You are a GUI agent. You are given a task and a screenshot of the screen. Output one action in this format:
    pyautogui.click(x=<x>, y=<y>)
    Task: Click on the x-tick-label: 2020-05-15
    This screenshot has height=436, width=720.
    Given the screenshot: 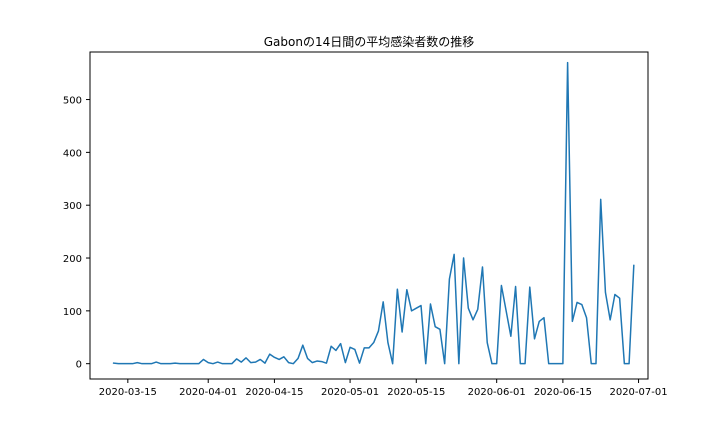 What is the action you would take?
    pyautogui.click(x=416, y=392)
    